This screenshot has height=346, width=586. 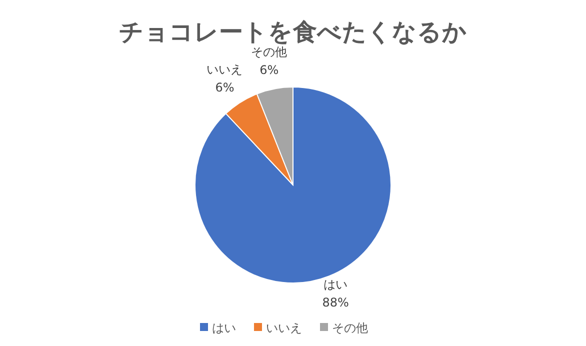 I want to click on slice-label: その他, so click(x=269, y=51).